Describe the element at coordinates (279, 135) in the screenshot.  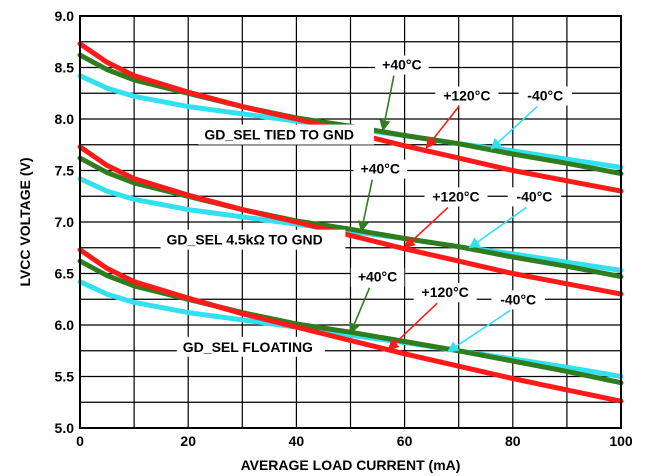
I see `group-label: GD_SEL TIED TO GND` at that location.